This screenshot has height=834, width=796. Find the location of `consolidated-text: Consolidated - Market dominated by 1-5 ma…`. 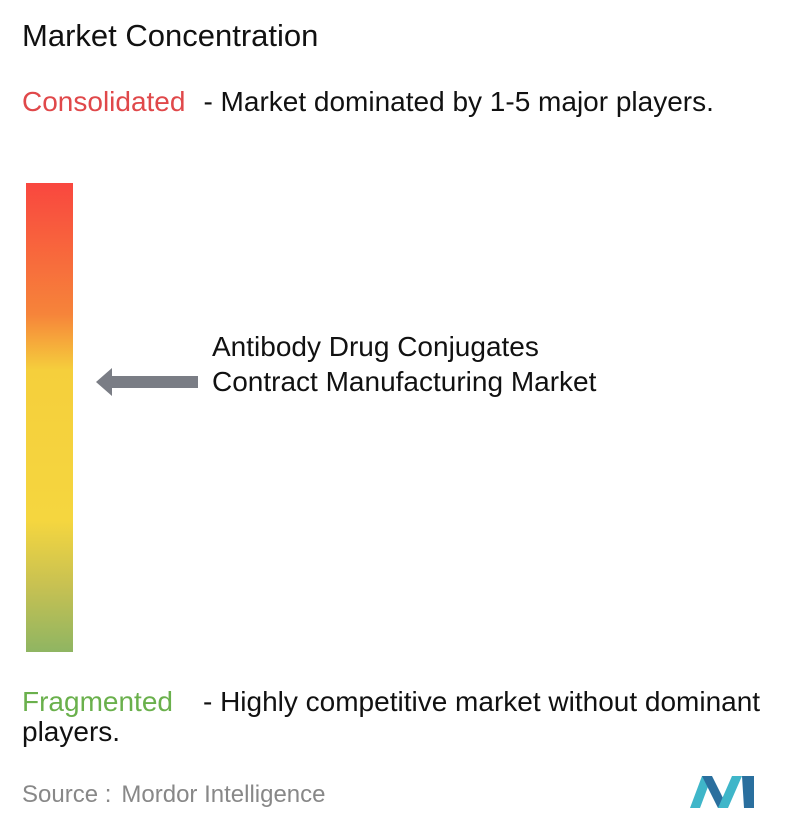

consolidated-text: Consolidated - Market dominated by 1-5 ma… is located at coordinates (389, 102).